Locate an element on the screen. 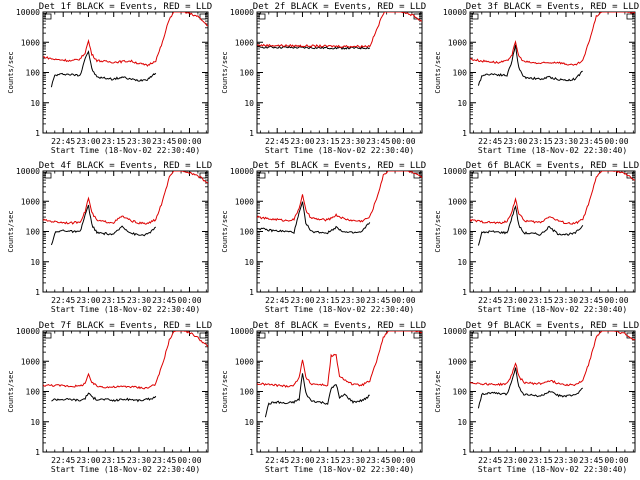 The width and height of the screenshot is (640, 480). panel-title: Det 6f BLACK = Events, RED = LLD is located at coordinates (552, 166).